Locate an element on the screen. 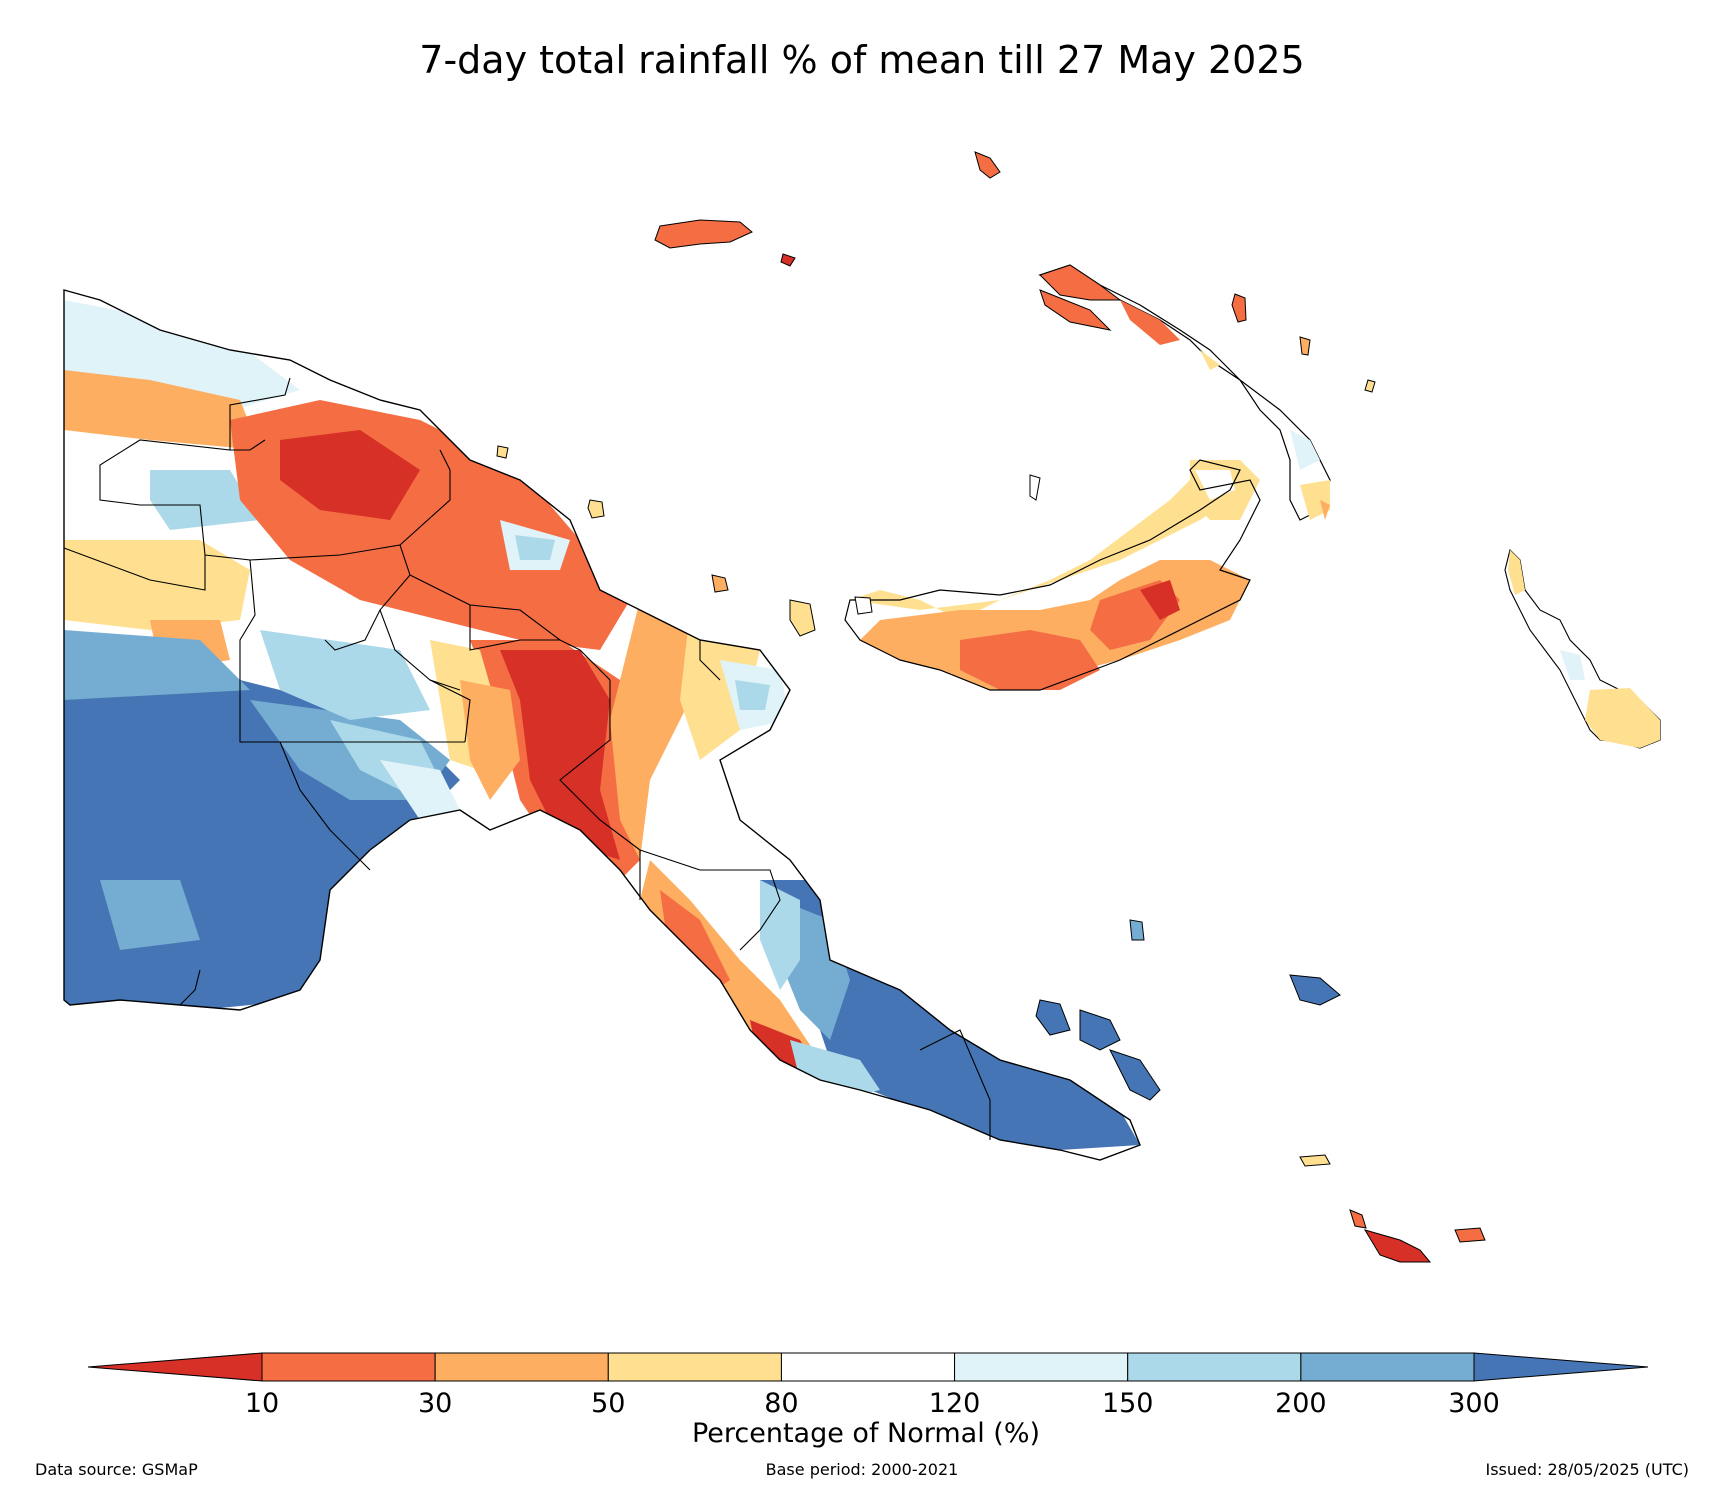  colorbar-ticks: 10 30 50 80 120 150 200 300 is located at coordinates (872, 1403).